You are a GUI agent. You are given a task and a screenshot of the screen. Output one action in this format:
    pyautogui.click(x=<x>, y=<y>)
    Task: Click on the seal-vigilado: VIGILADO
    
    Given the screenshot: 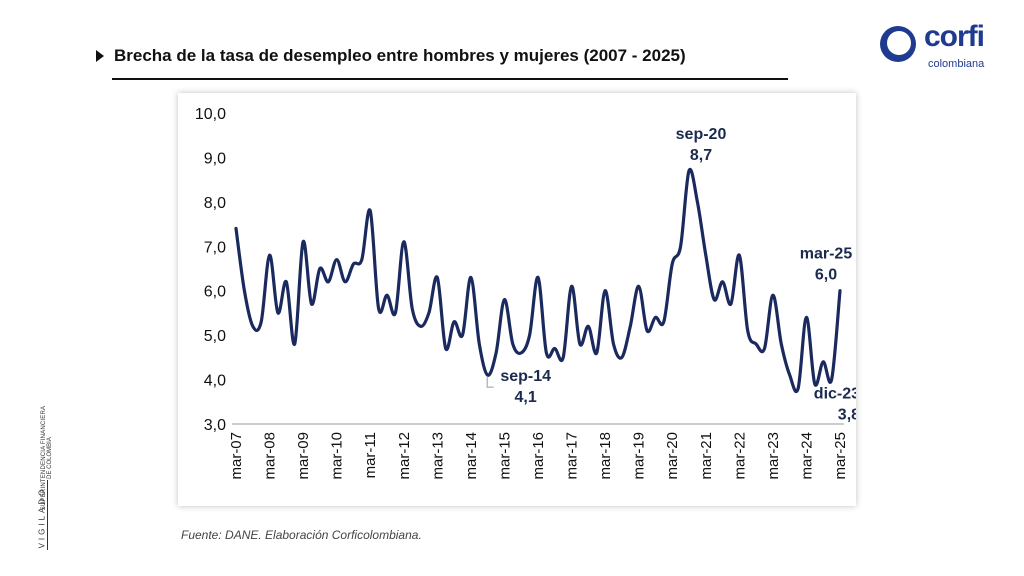 What is the action you would take?
    pyautogui.click(x=42, y=517)
    